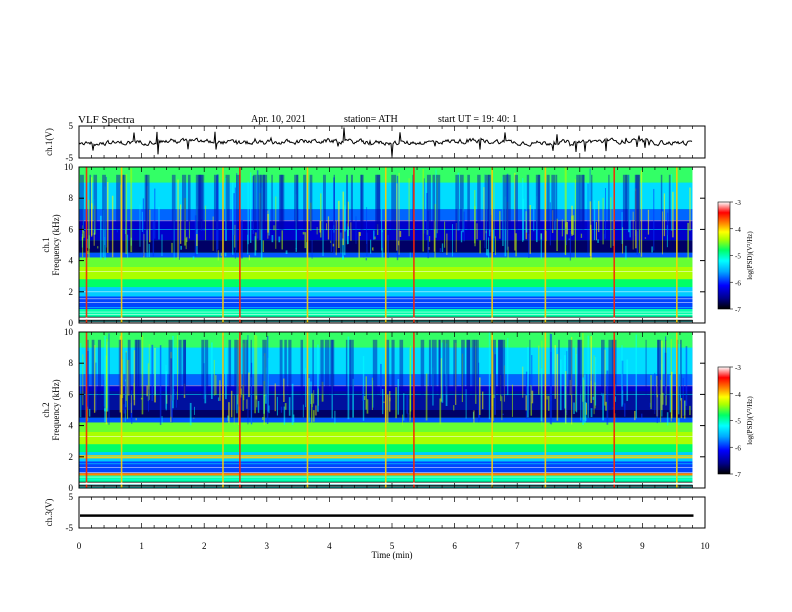 This screenshot has width=792, height=612. What do you see at coordinates (517, 546) in the screenshot?
I see `xtick-label: 7` at bounding box center [517, 546].